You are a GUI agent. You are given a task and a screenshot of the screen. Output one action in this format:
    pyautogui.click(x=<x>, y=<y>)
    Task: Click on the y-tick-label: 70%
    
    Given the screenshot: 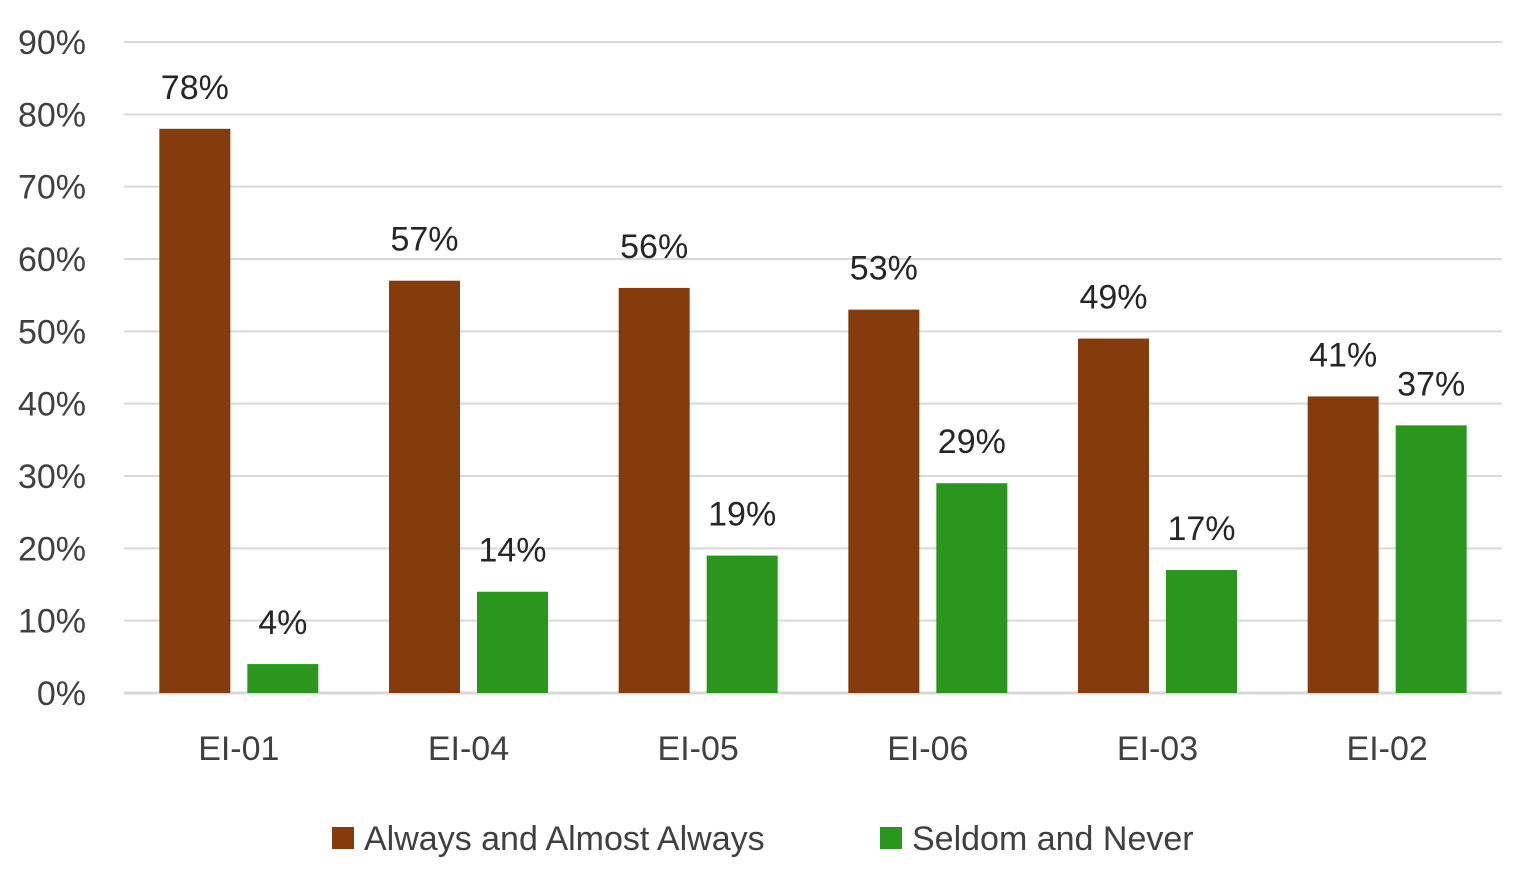 What is the action you would take?
    pyautogui.click(x=52, y=188)
    